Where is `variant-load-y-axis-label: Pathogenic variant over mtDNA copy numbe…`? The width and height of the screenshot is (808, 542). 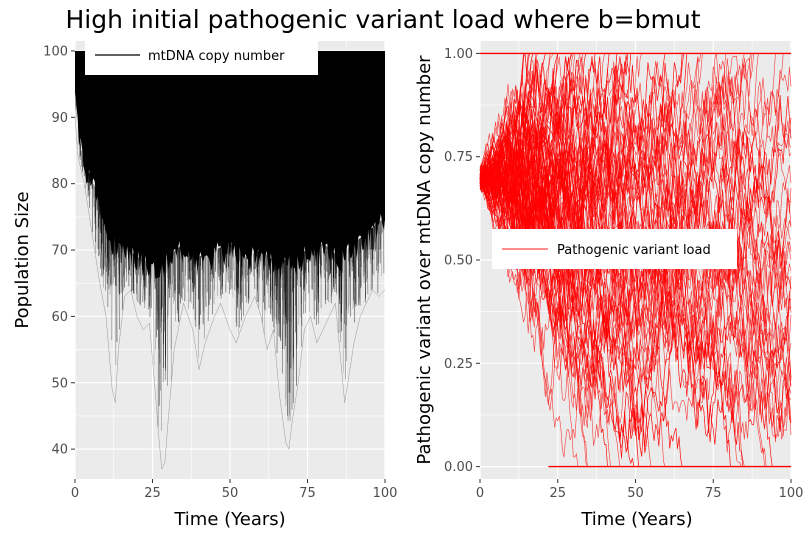
variant-load-y-axis-label: Pathogenic variant over mtDNA copy numbe… is located at coordinates (424, 260).